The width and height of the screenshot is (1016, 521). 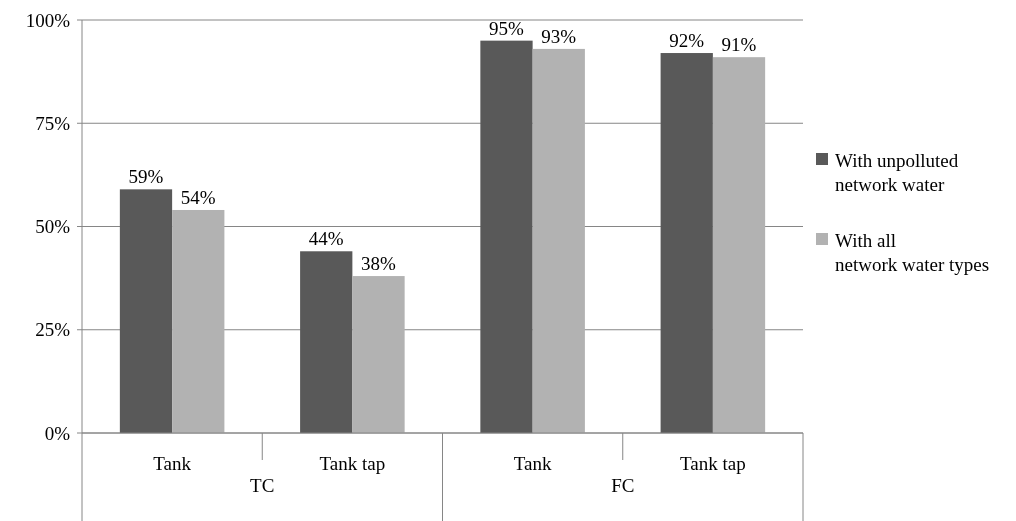 What do you see at coordinates (623, 485) in the screenshot?
I see `text: FC` at bounding box center [623, 485].